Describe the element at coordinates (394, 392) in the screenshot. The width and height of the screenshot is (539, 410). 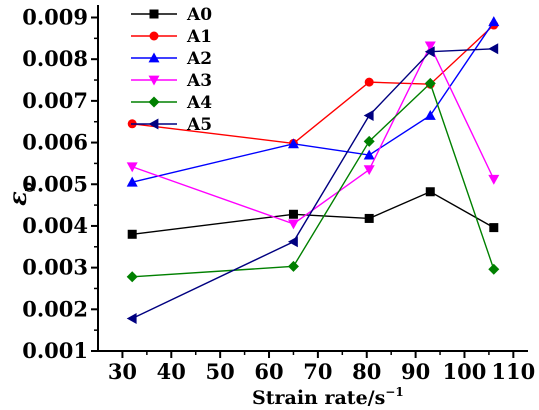
I see `x-axis-title-exponent: −1` at that location.